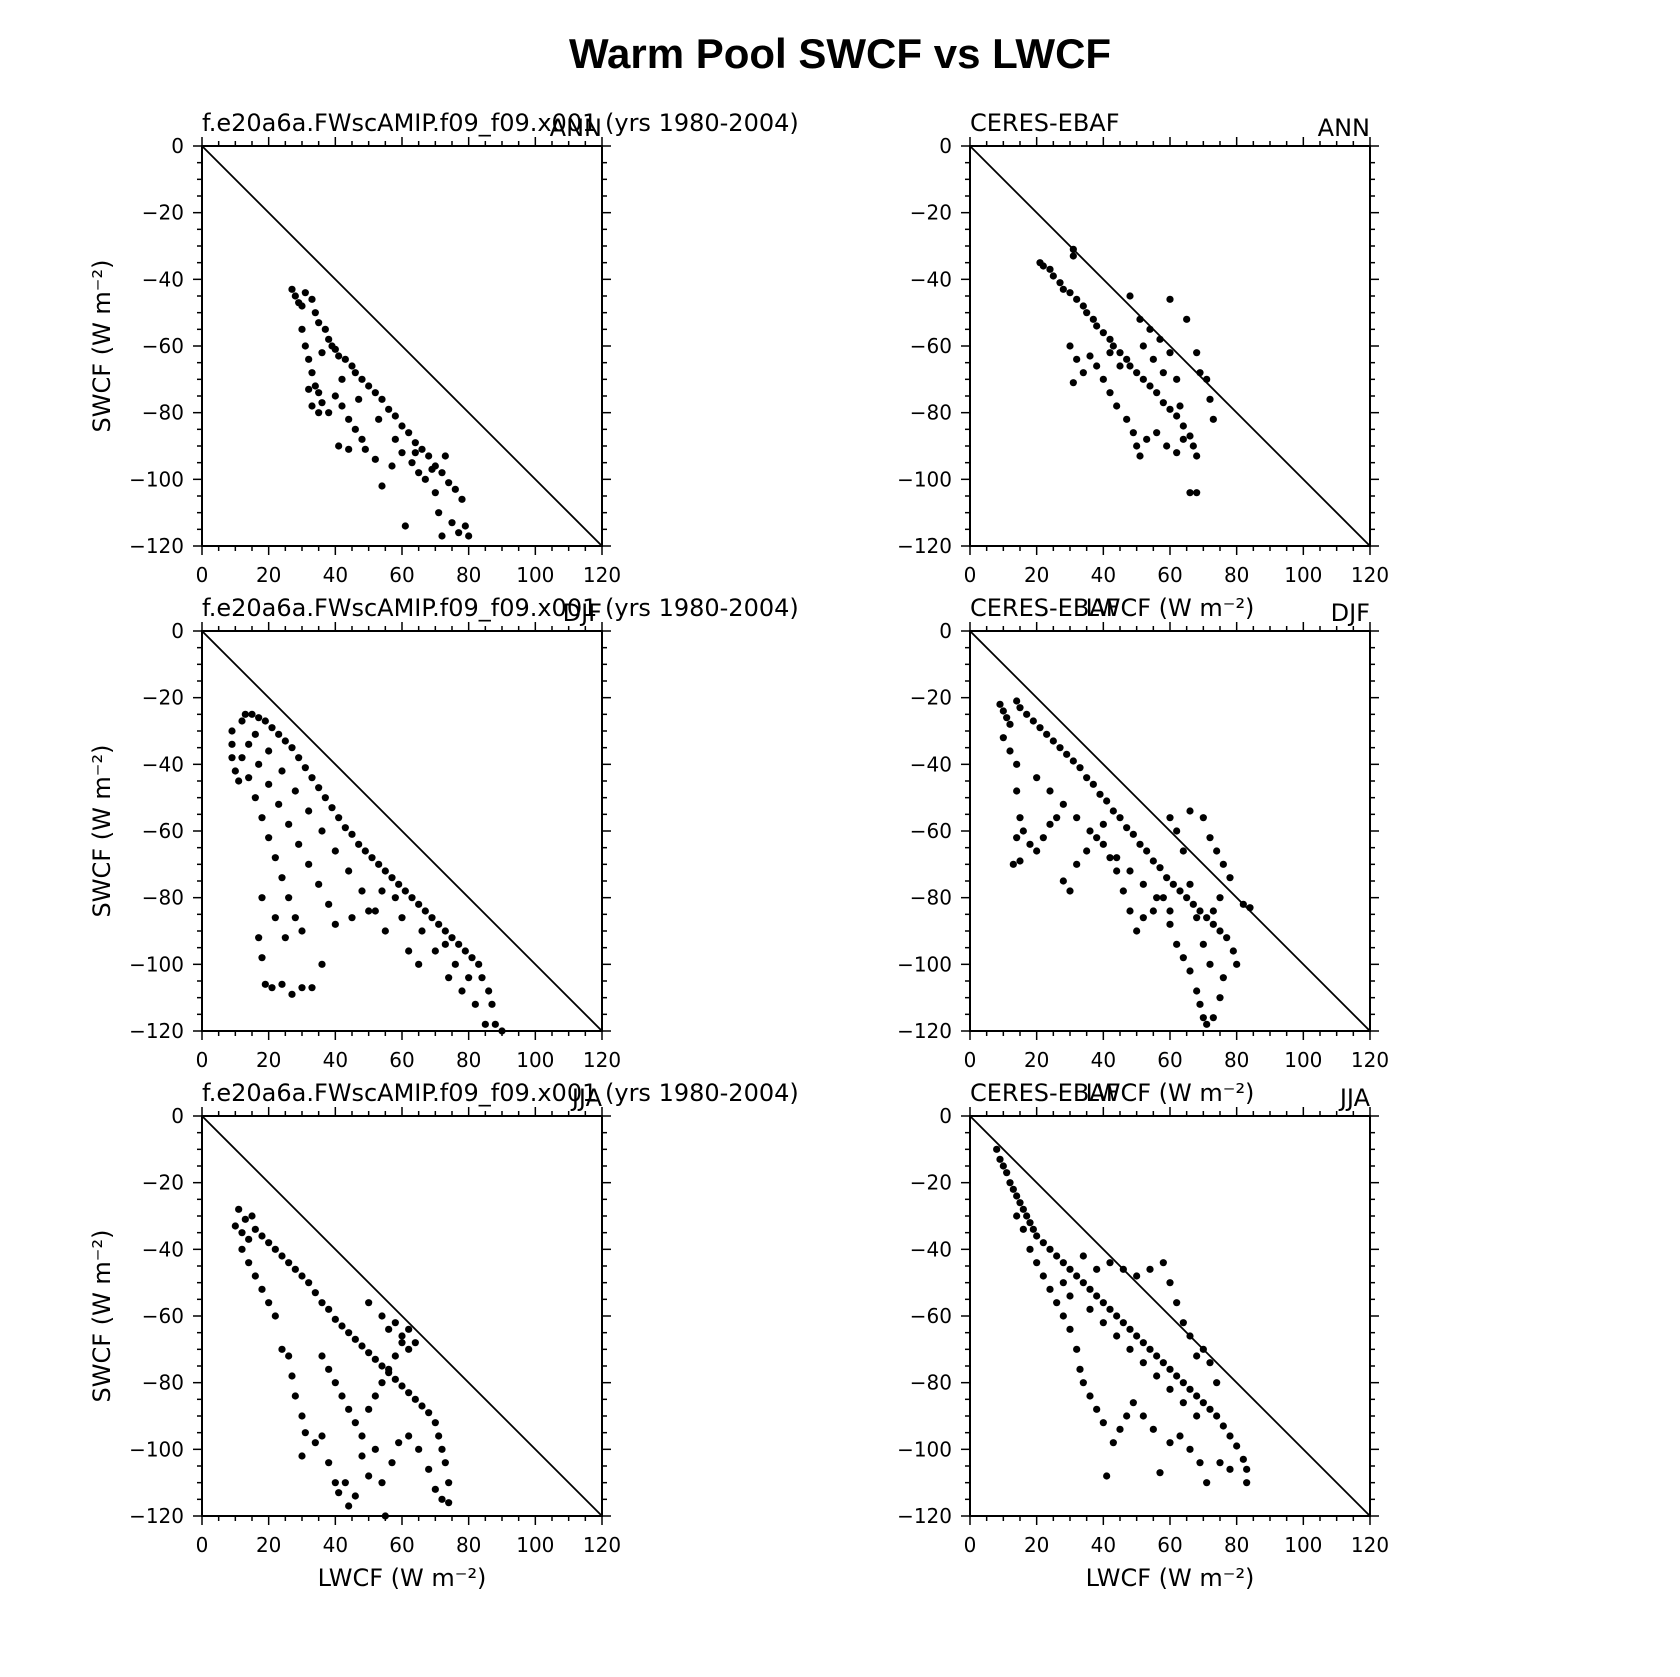 The height and width of the screenshot is (1677, 1680). What do you see at coordinates (576, 128) in the screenshot?
I see `panel-right-title: ANN` at bounding box center [576, 128].